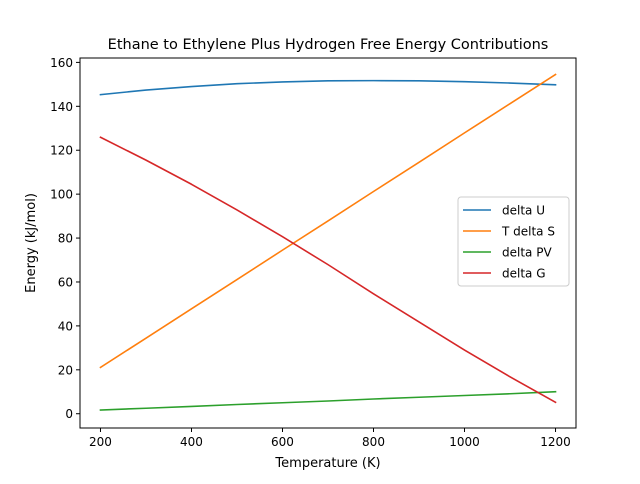 The height and width of the screenshot is (484, 640). Describe the element at coordinates (61, 107) in the screenshot. I see `y-tick-label: 140` at that location.